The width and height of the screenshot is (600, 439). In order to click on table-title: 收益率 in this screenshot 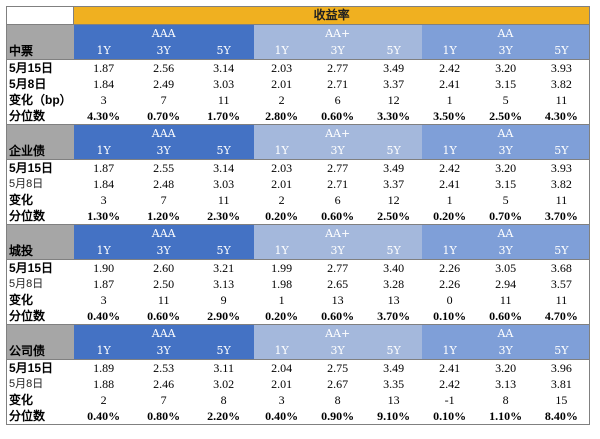, I will do `click(332, 15)`.